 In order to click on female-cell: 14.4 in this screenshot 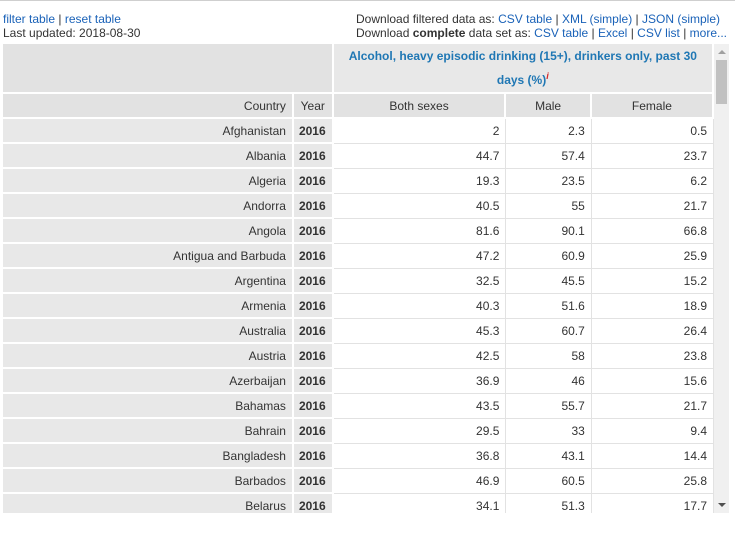, I will do `click(652, 456)`.